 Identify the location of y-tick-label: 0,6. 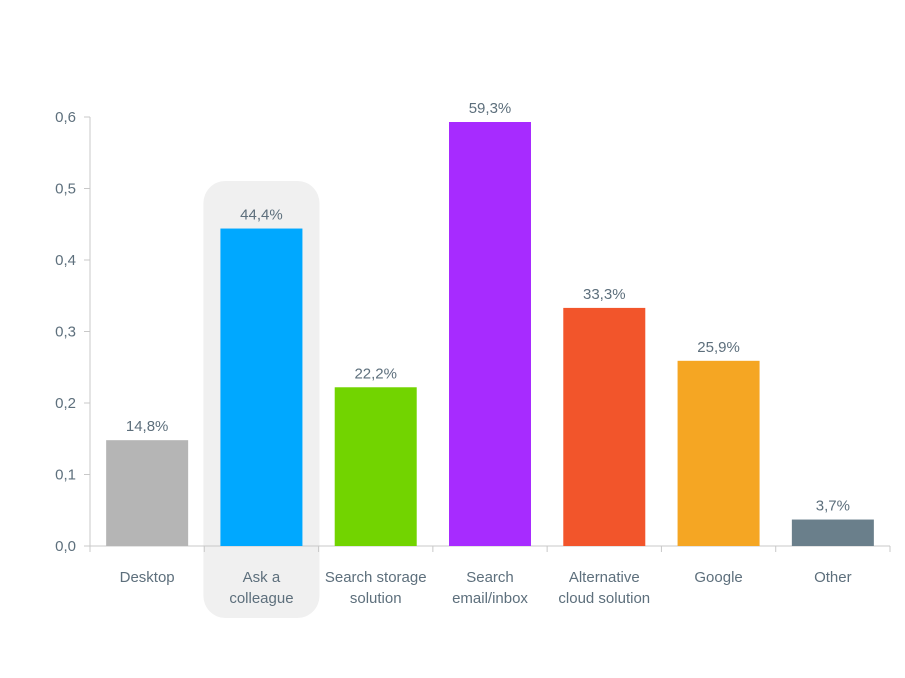
(65, 117).